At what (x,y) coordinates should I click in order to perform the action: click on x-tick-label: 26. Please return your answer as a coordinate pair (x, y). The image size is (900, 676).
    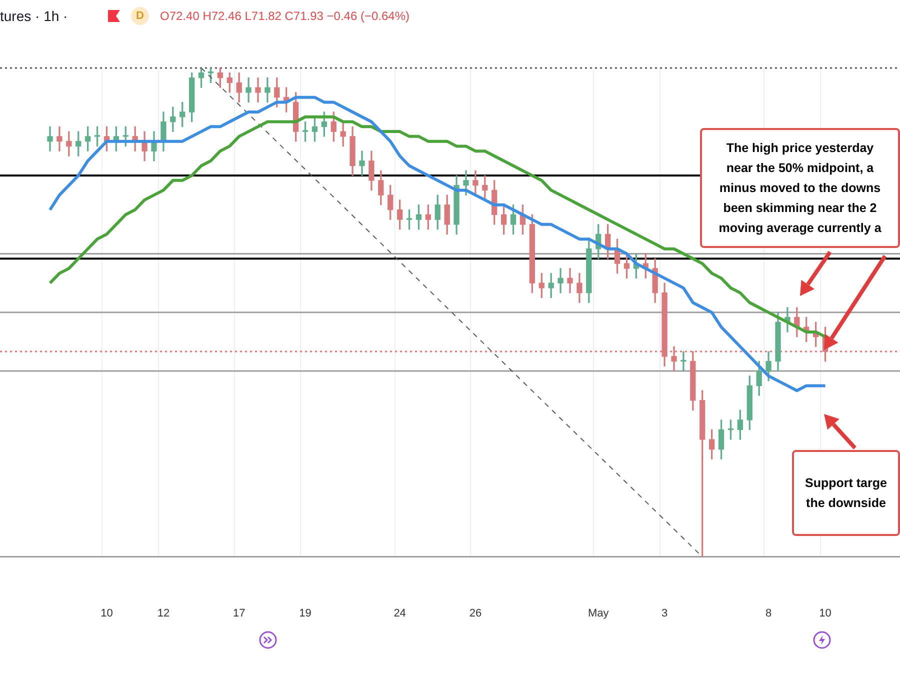
    Looking at the image, I should click on (475, 613).